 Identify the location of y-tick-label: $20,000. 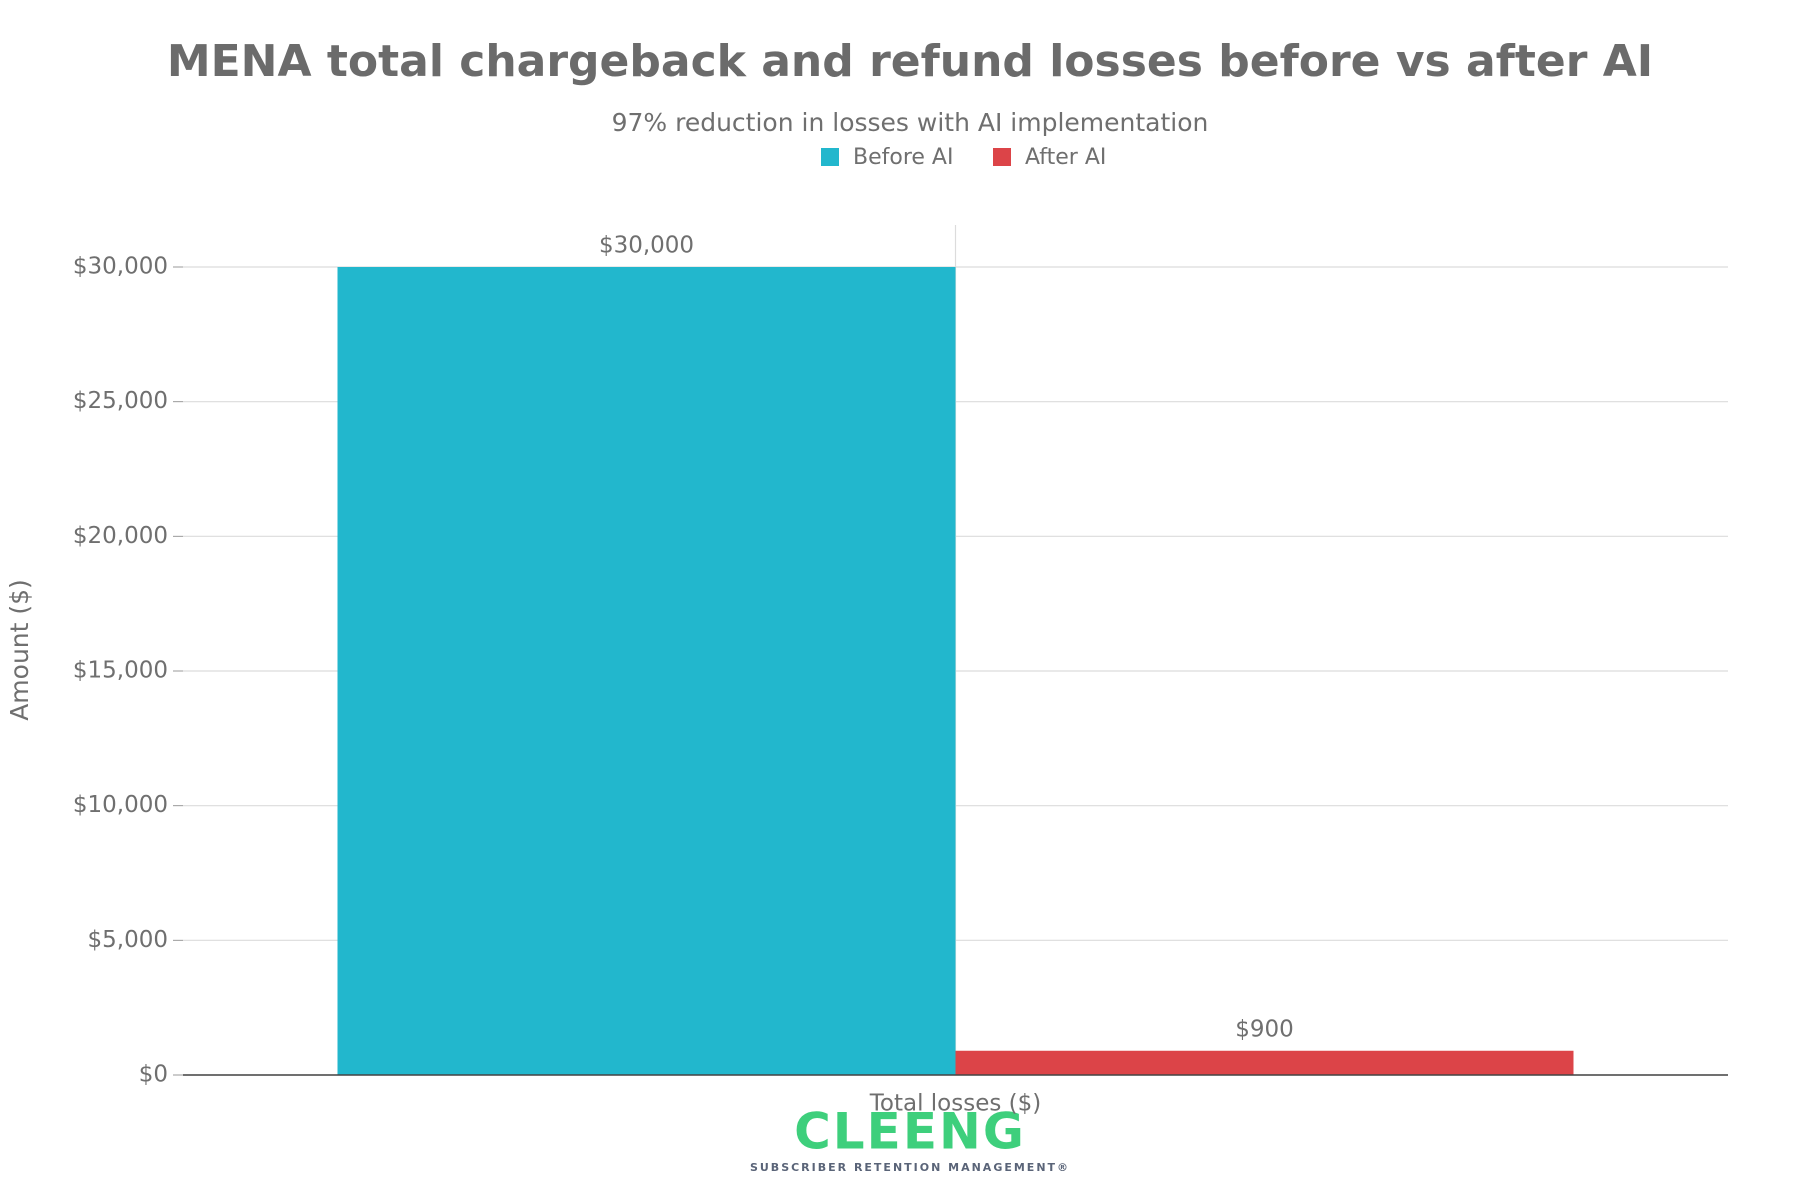
(120, 536).